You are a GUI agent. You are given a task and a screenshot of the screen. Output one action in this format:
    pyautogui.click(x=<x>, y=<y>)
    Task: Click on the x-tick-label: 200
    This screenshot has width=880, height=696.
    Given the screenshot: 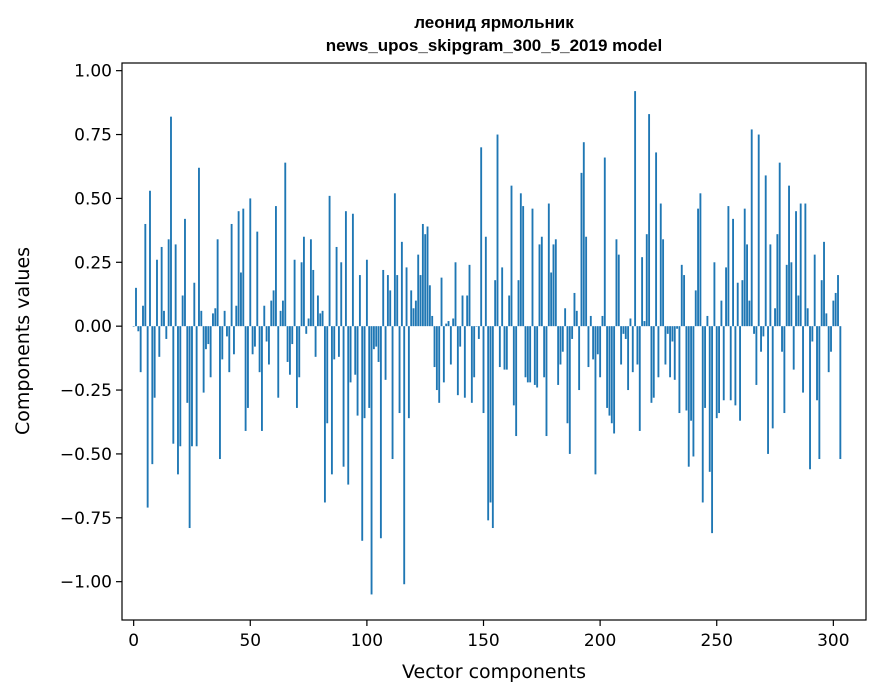 What is the action you would take?
    pyautogui.click(x=600, y=641)
    